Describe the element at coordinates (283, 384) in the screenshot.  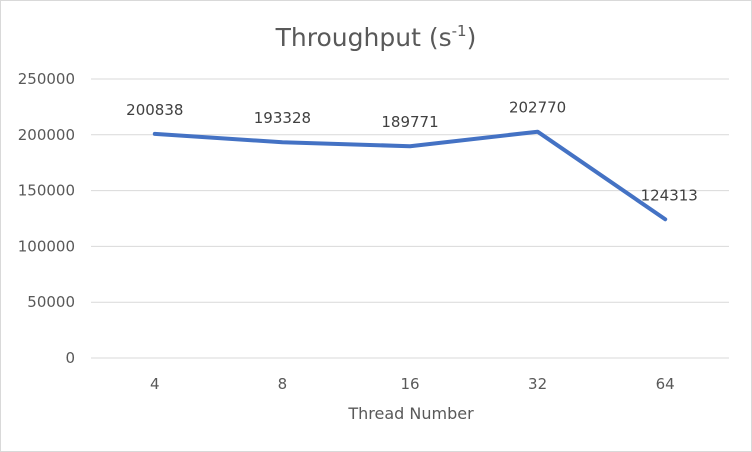
I see `x-tick-label: 8` at that location.